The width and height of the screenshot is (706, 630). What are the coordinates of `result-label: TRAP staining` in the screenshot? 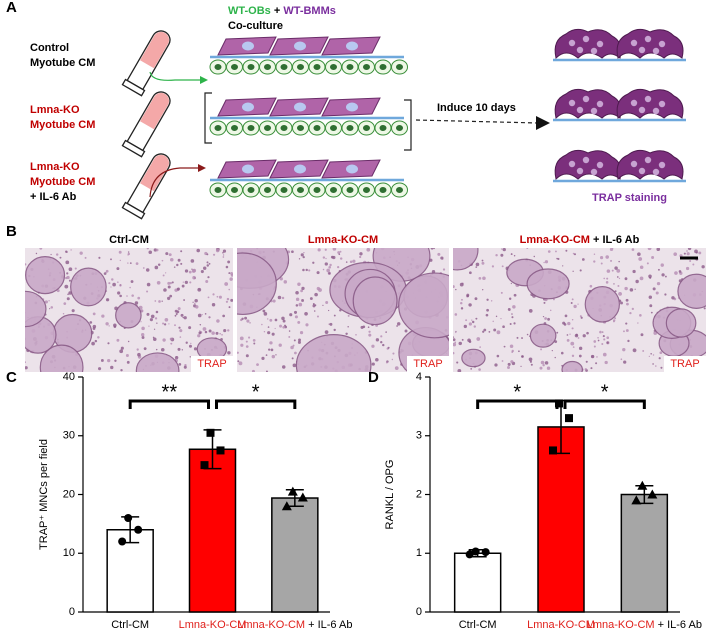 It's located at (629, 198).